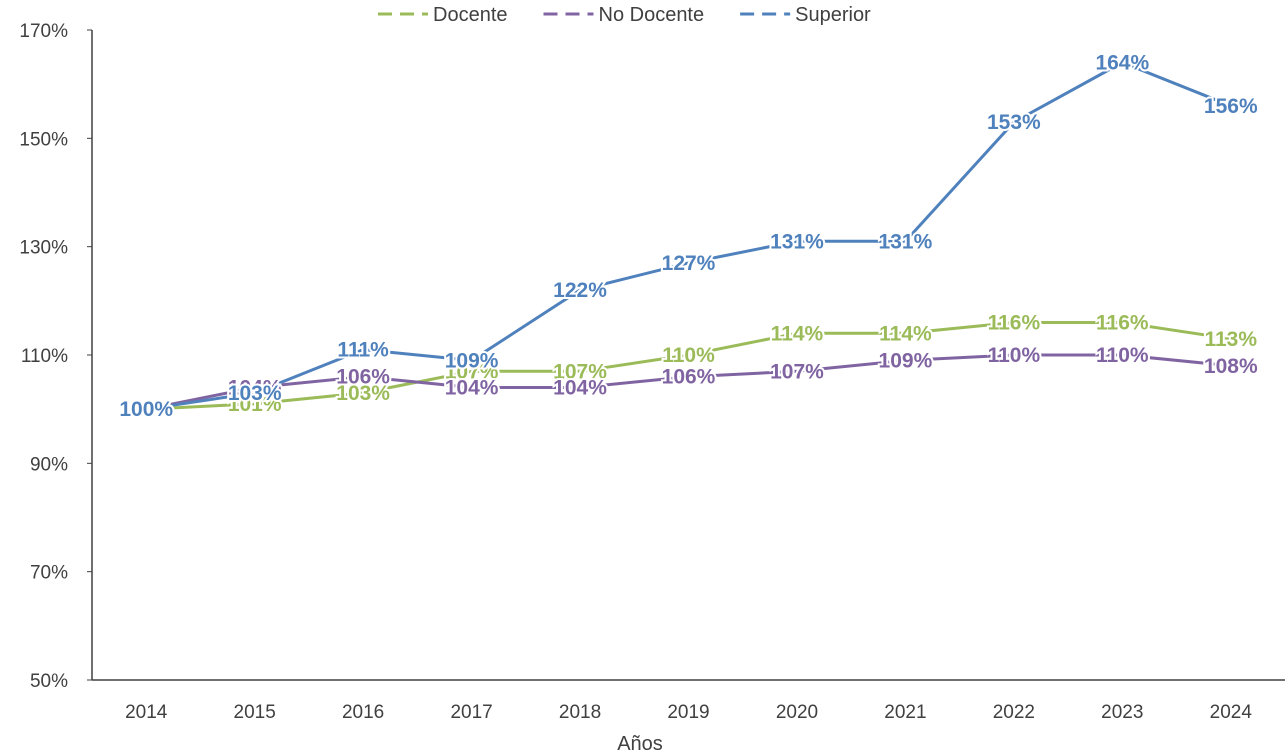 The image size is (1288, 755). I want to click on x-tick-label: 2024, so click(1231, 712).